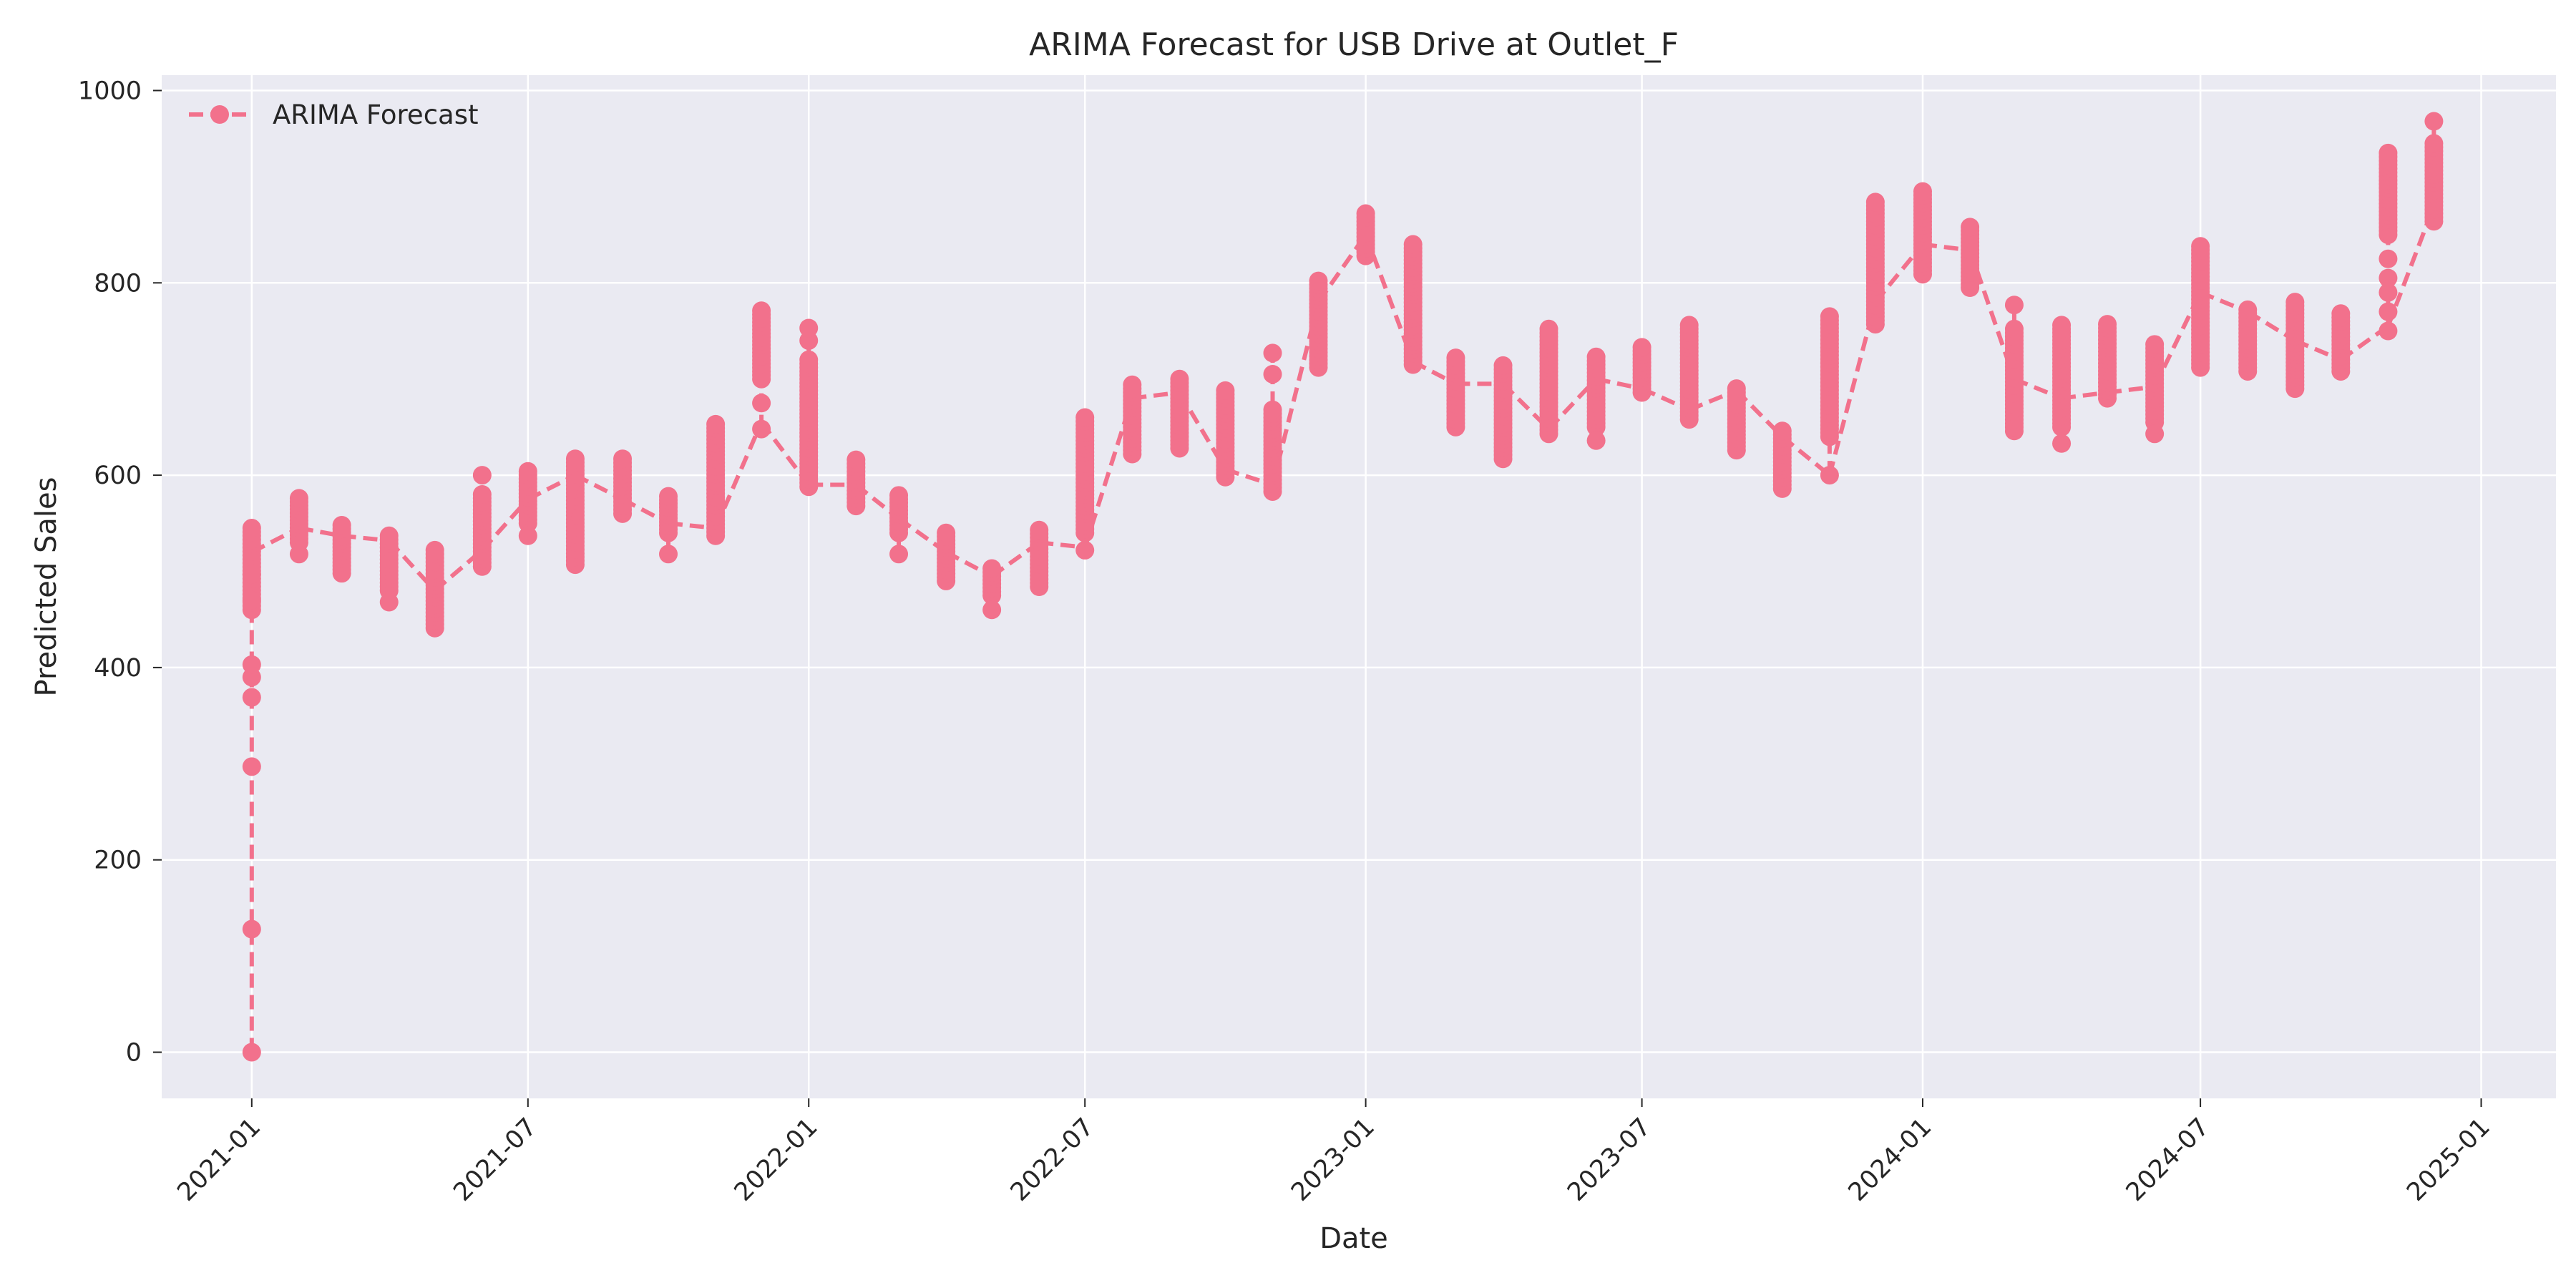  Describe the element at coordinates (219, 114) in the screenshot. I see `legend-marker-sample` at that location.